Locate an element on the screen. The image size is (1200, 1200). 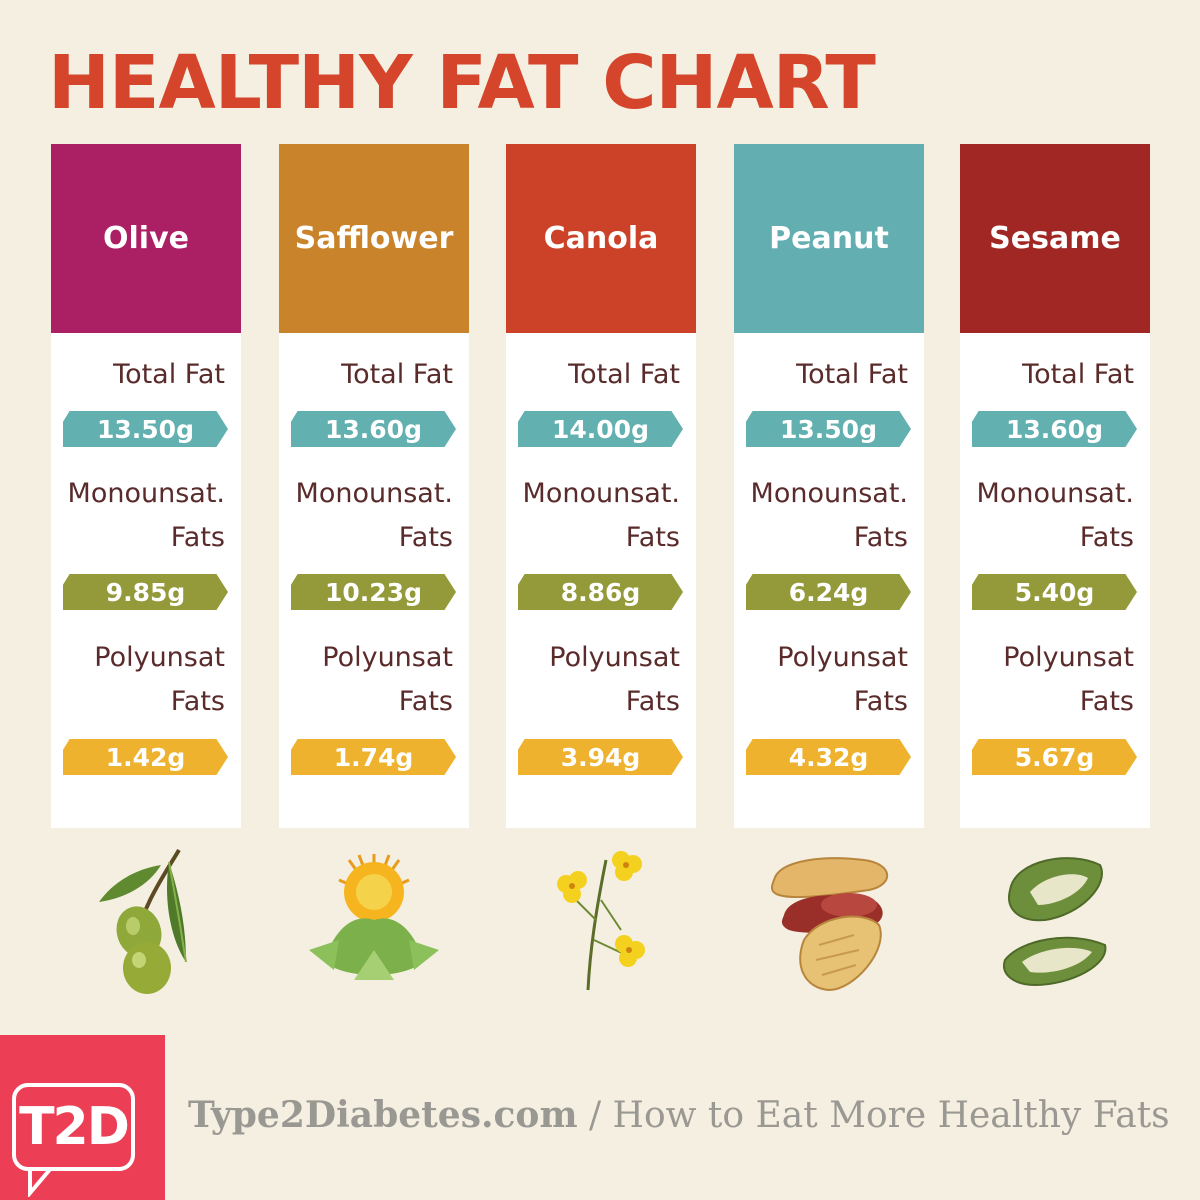
total-fat-value: 14.00g is located at coordinates (600, 429).